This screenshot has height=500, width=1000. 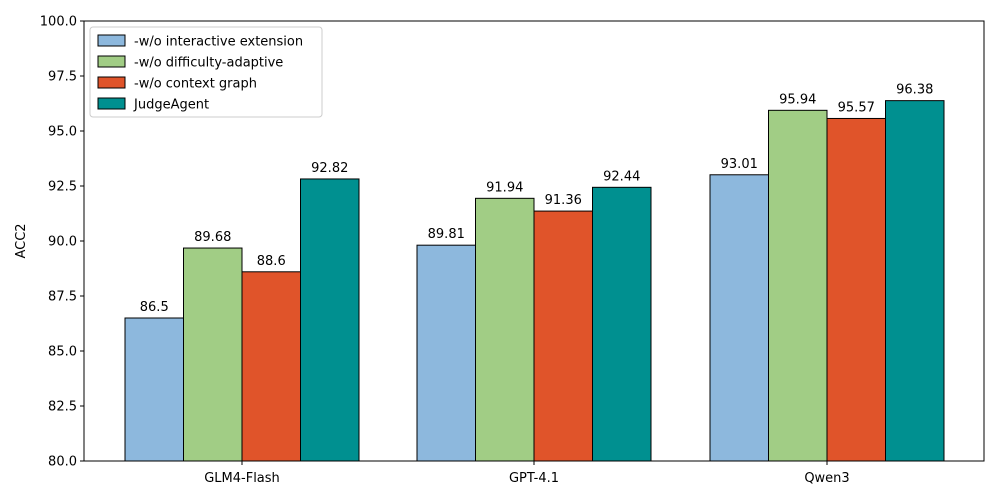 What do you see at coordinates (915, 281) in the screenshot?
I see `bar-4-qwen3` at bounding box center [915, 281].